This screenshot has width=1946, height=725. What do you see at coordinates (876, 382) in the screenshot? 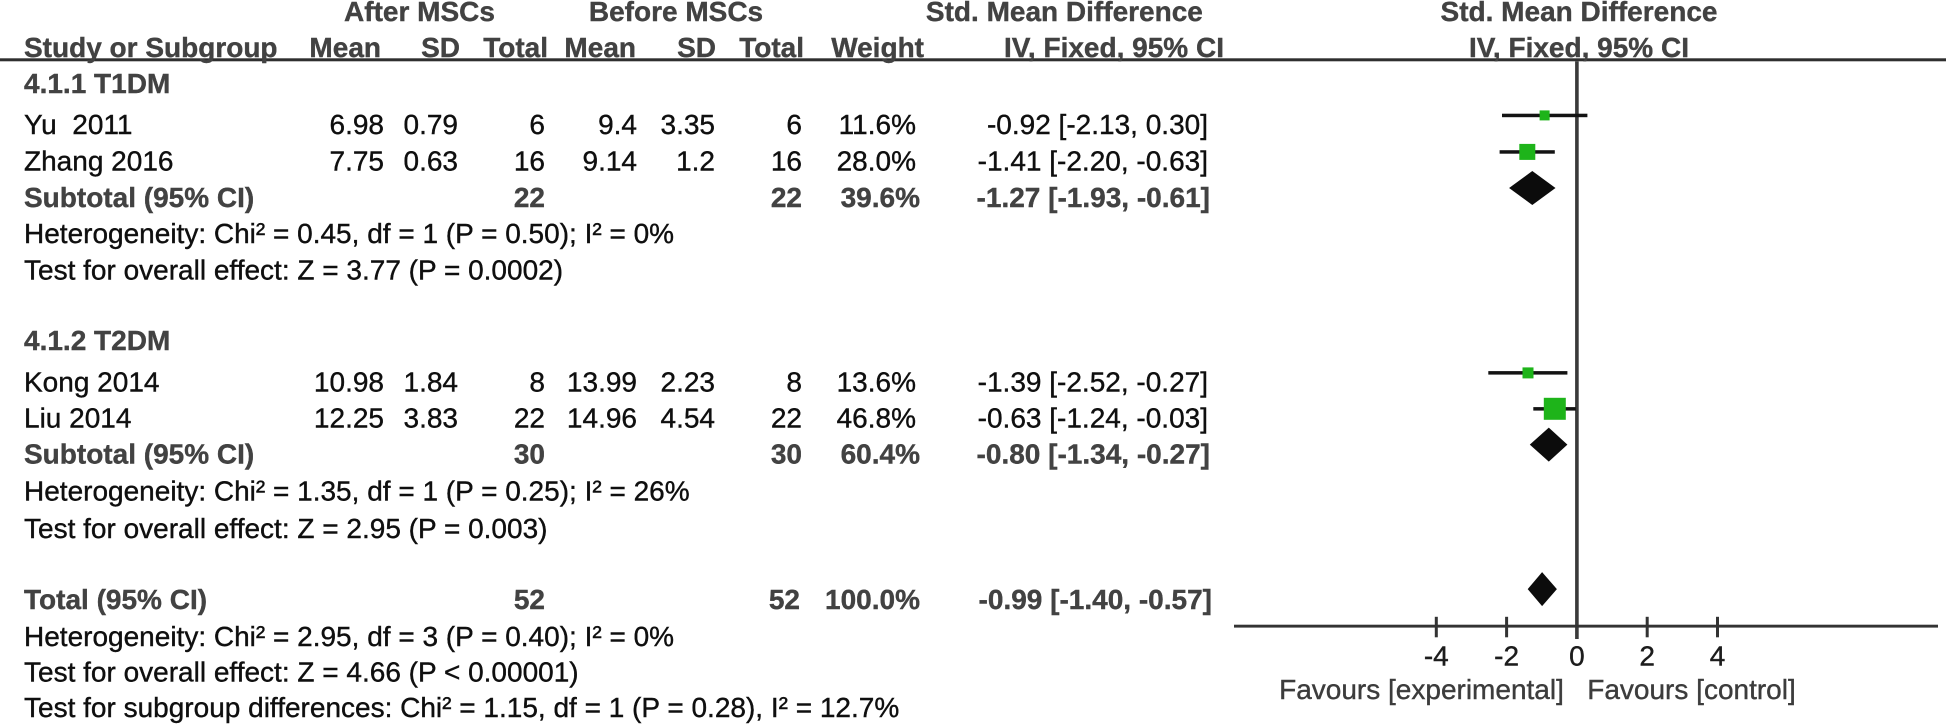
I see `svg-text: 13.6%` at bounding box center [876, 382].